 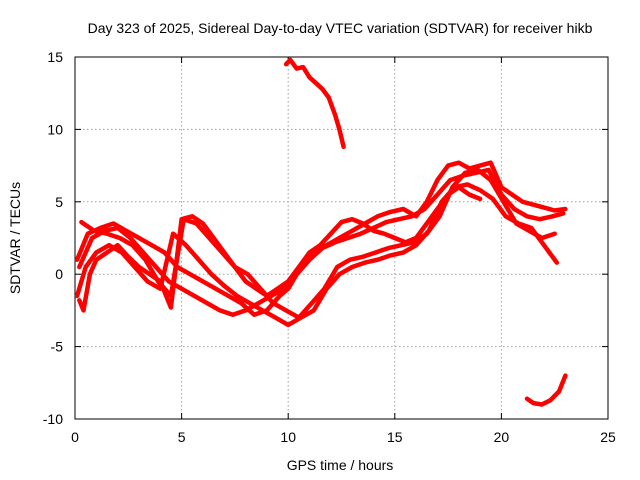 What do you see at coordinates (182, 437) in the screenshot?
I see `x-tick-label: 5` at bounding box center [182, 437].